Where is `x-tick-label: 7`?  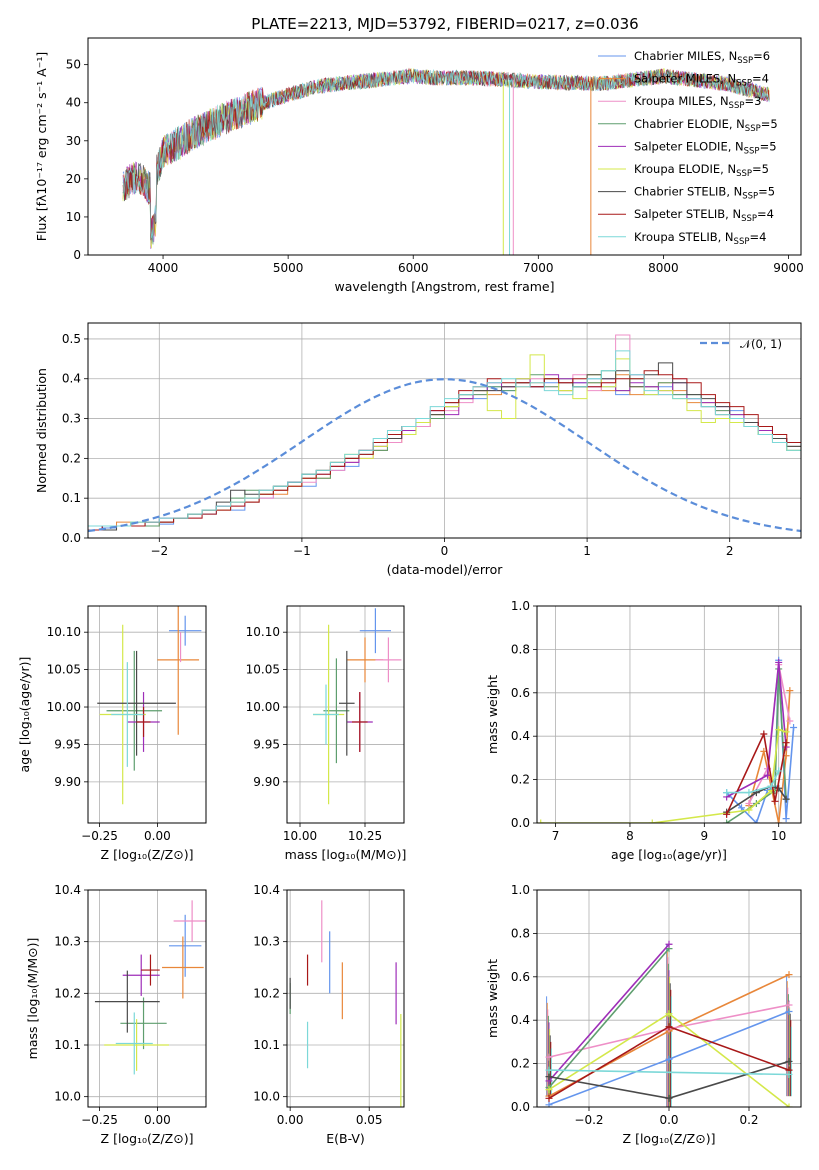
x-tick-label: 7 is located at coordinates (556, 836).